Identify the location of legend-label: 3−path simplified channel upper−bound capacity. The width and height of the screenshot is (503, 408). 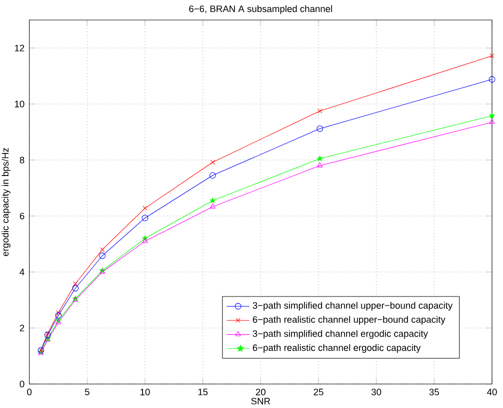
(352, 306).